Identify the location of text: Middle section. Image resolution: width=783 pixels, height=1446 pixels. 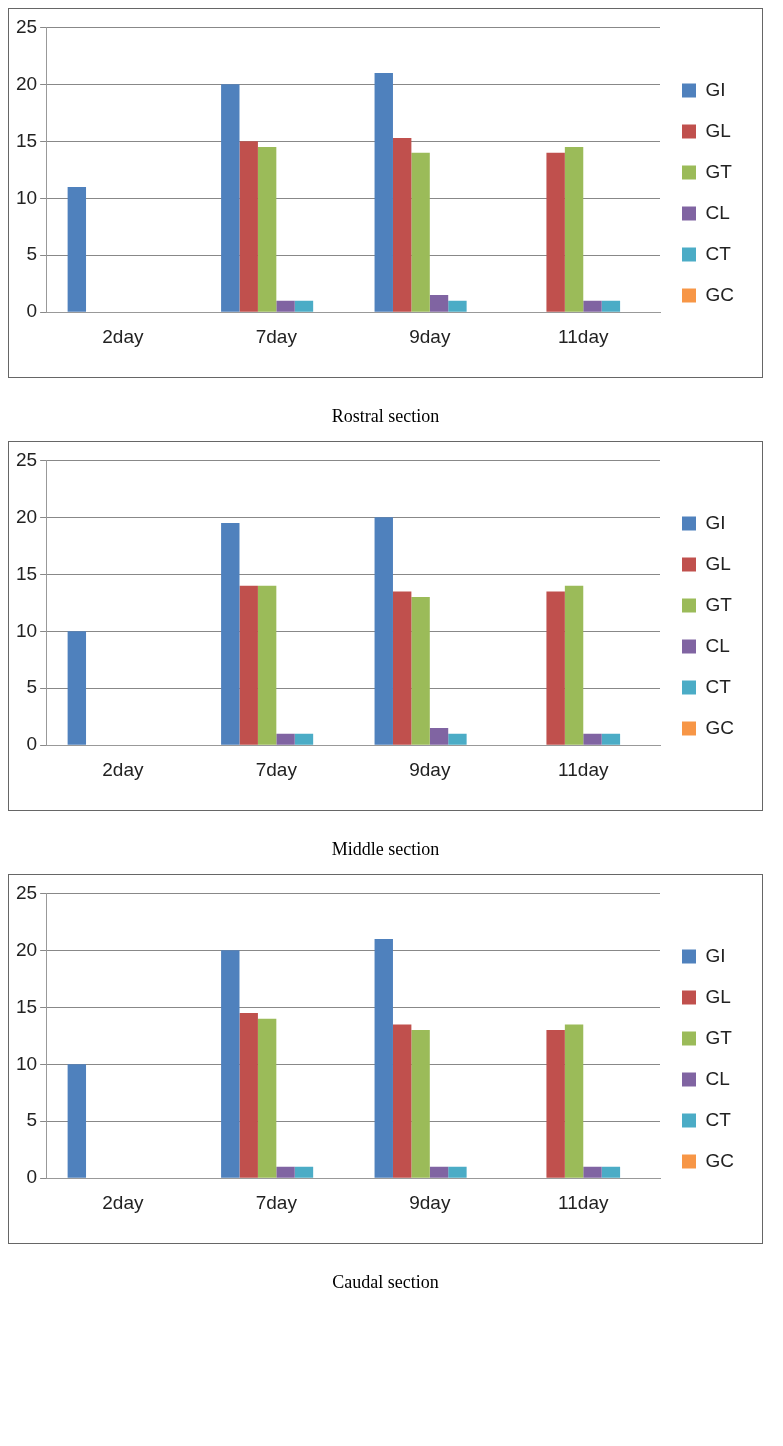
(385, 849).